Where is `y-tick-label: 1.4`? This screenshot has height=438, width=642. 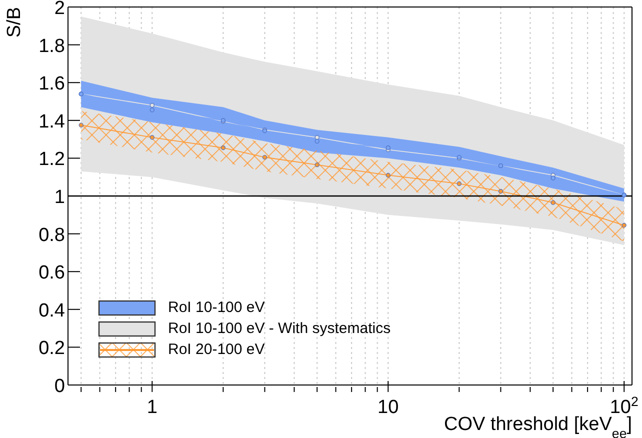 y-tick-label: 1.4 is located at coordinates (52, 121).